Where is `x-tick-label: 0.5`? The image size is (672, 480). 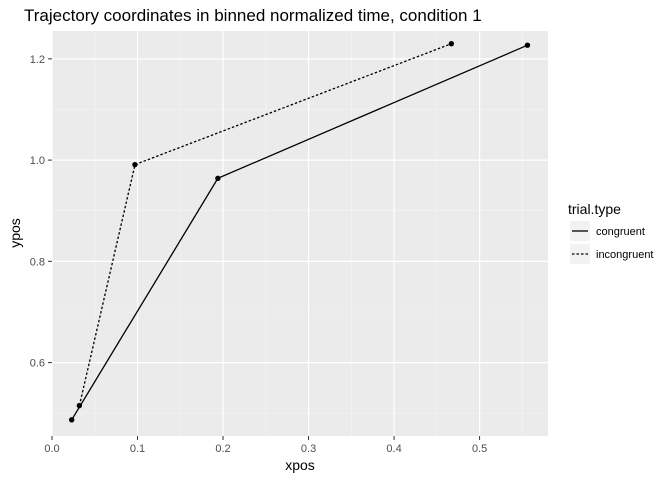 x-tick-label: 0.5 is located at coordinates (479, 449).